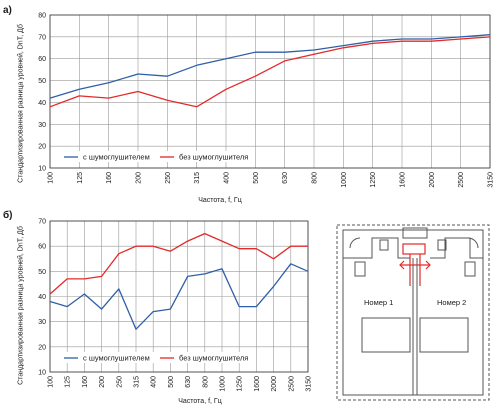  Describe the element at coordinates (8, 215) in the screenshot. I see `panel-label-b: б)` at that location.